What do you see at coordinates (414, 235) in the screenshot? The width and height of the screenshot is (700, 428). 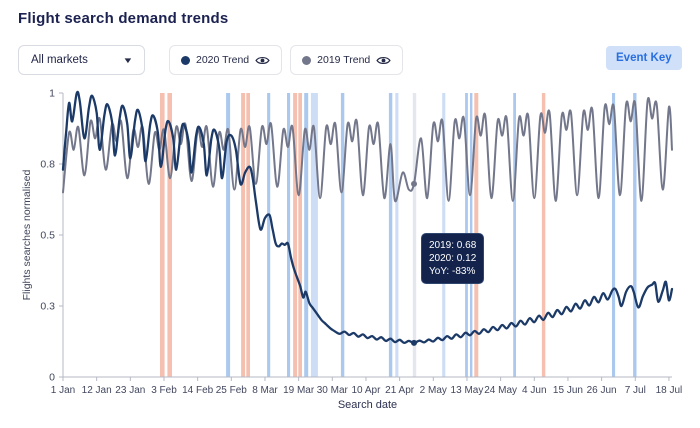 I see `event-band-gray` at bounding box center [414, 235].